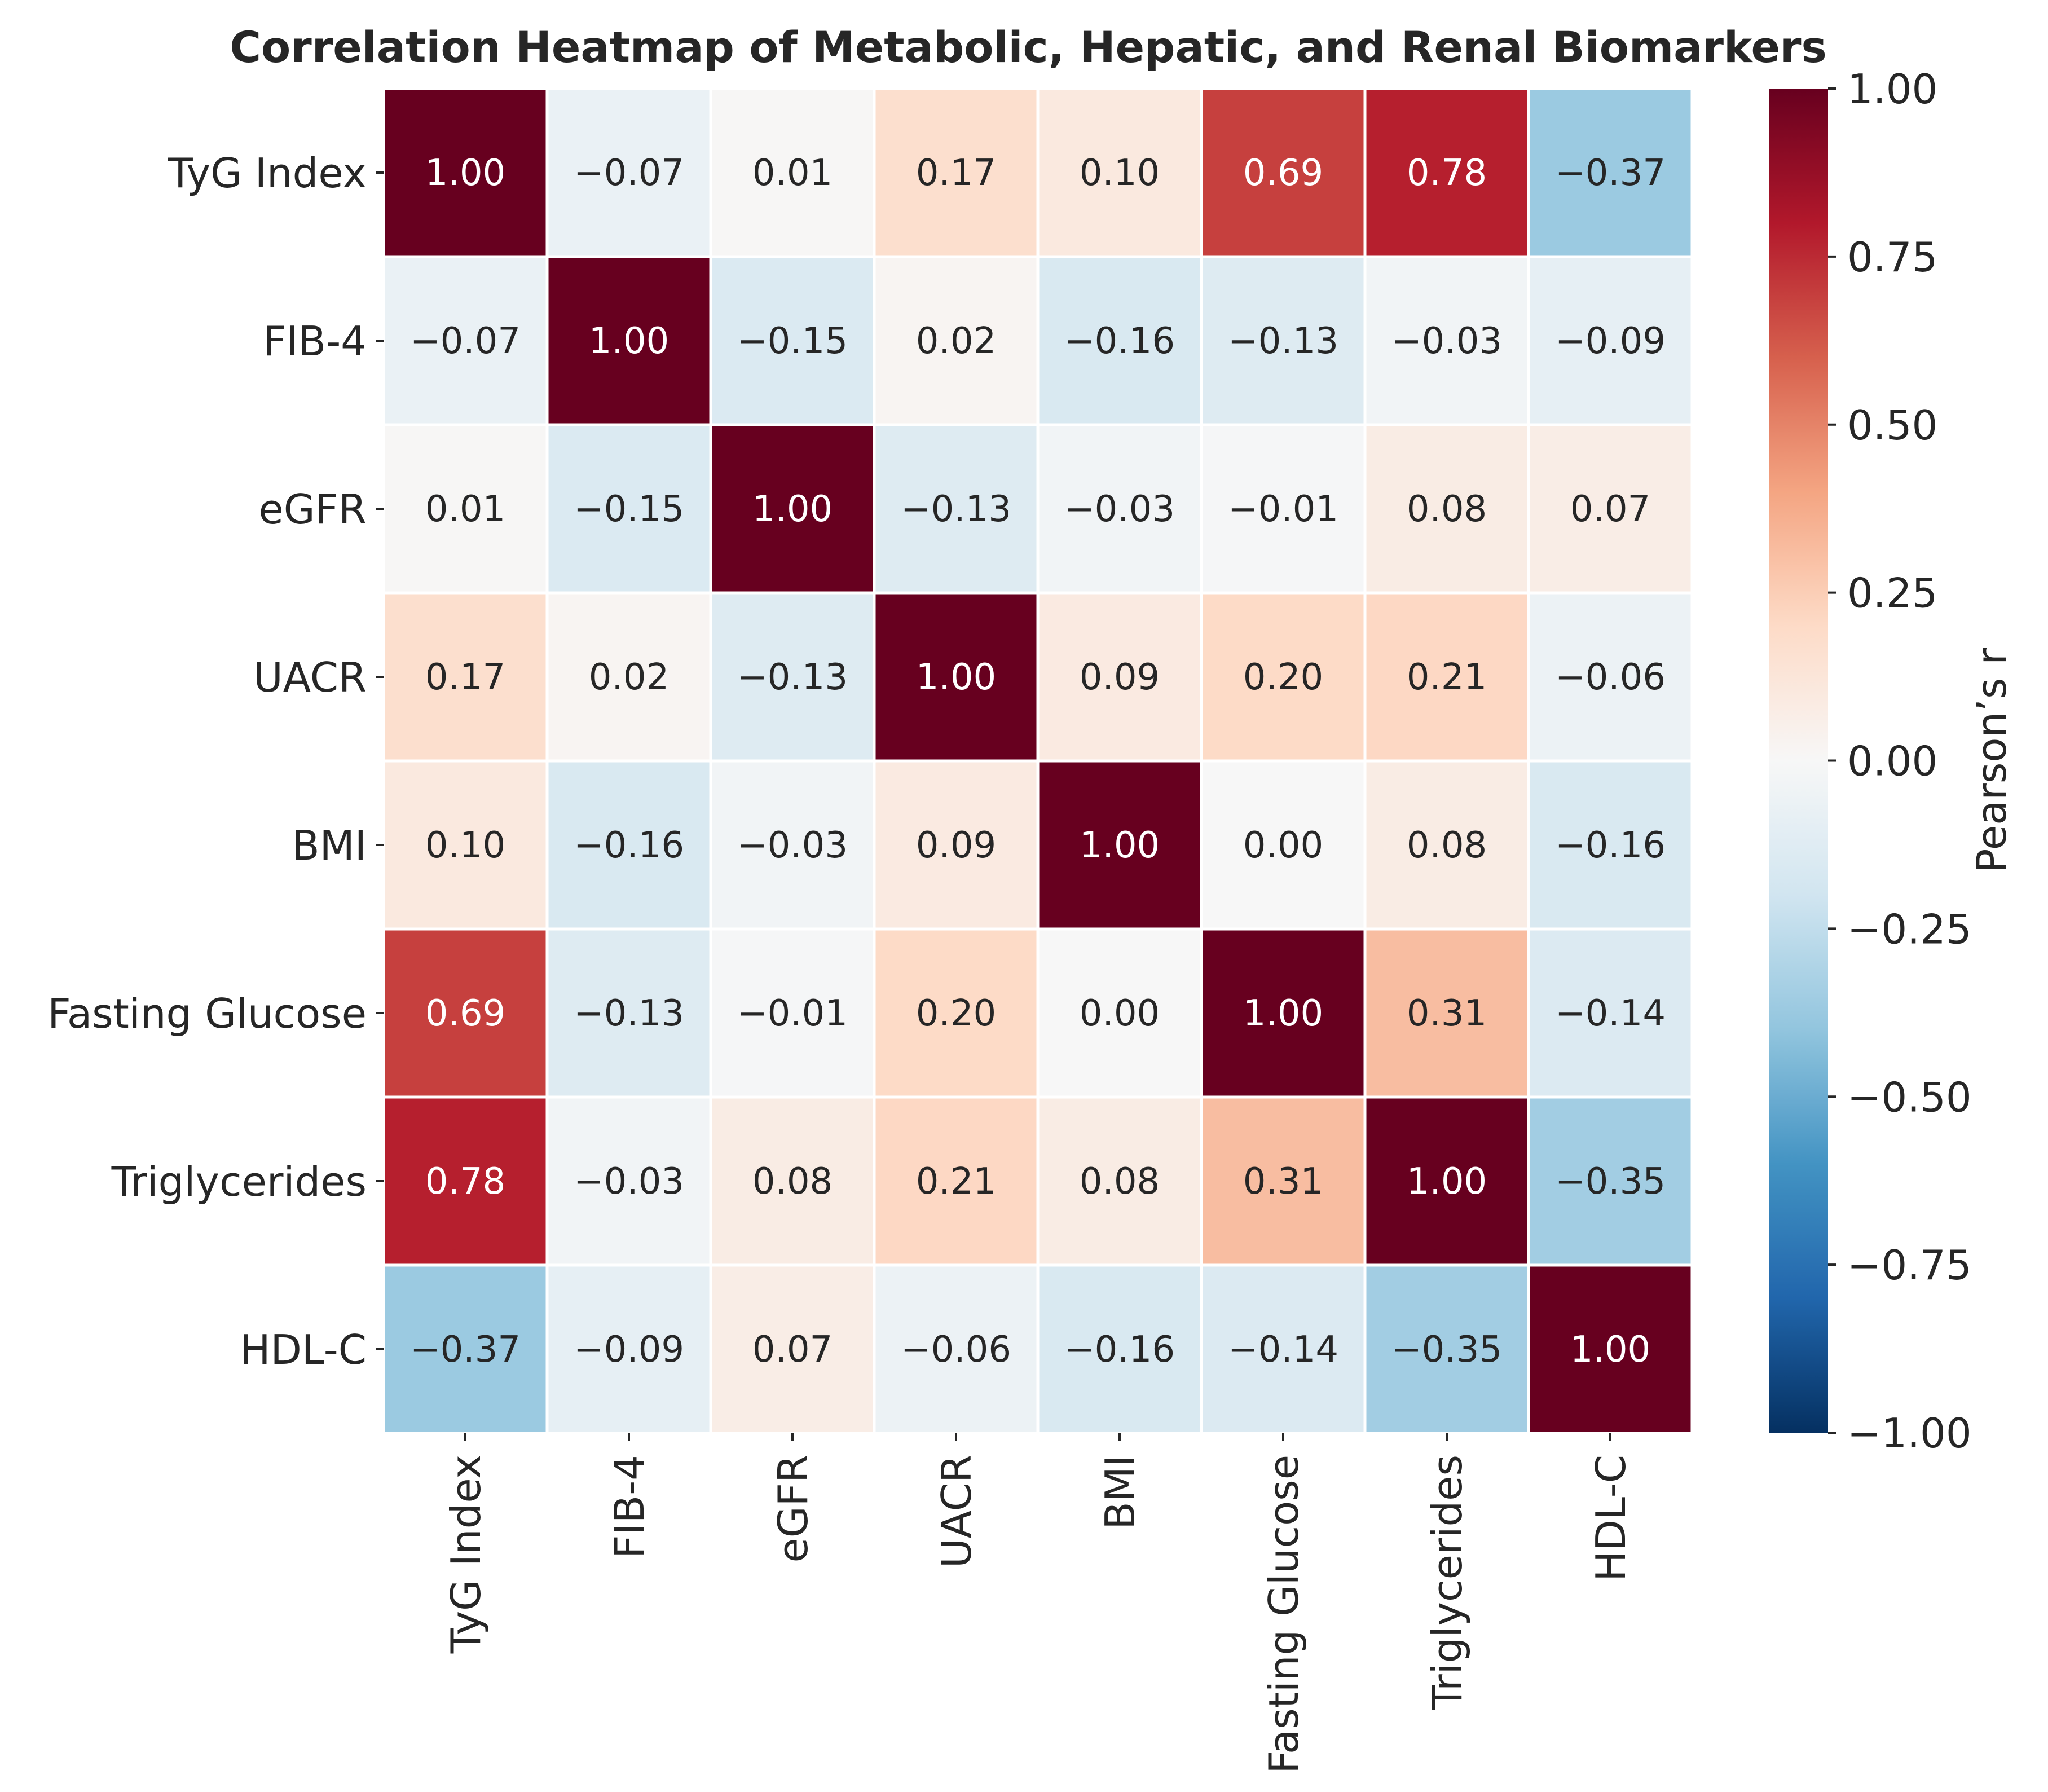  What do you see at coordinates (1611, 1518) in the screenshot?
I see `x-tick-label: HDL-C` at bounding box center [1611, 1518].